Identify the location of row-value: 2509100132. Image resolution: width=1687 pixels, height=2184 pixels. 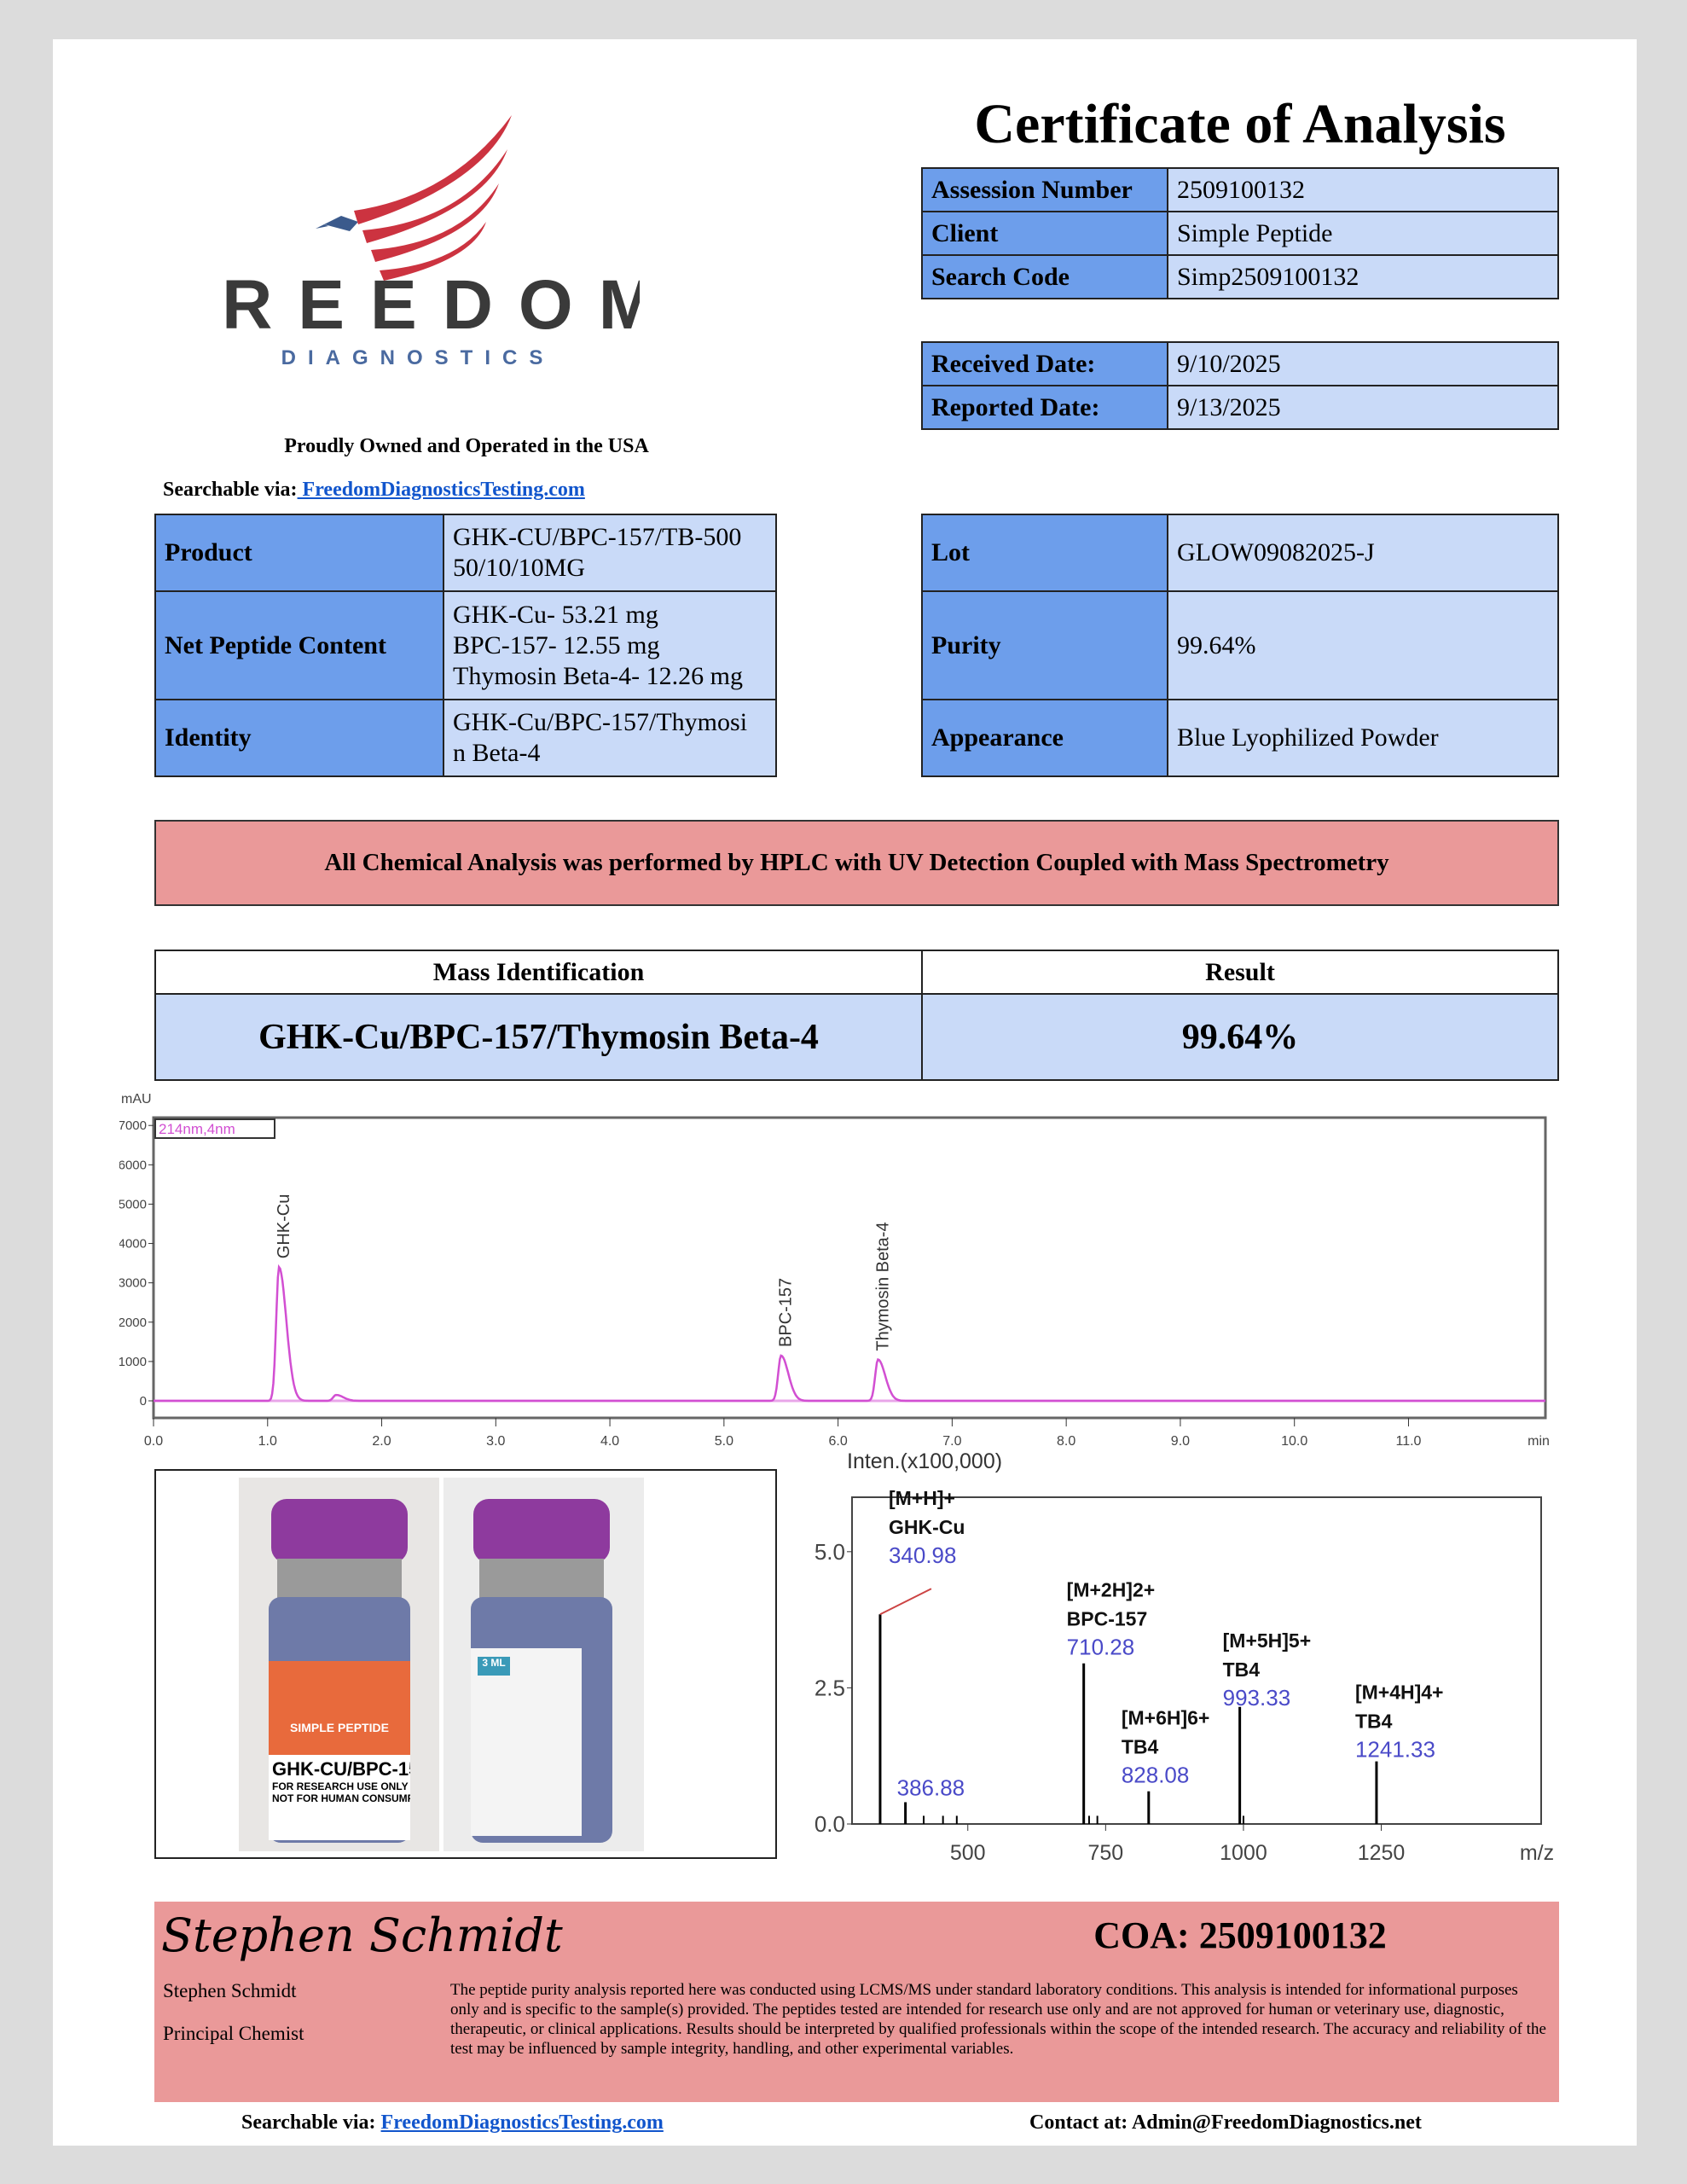
(1363, 189).